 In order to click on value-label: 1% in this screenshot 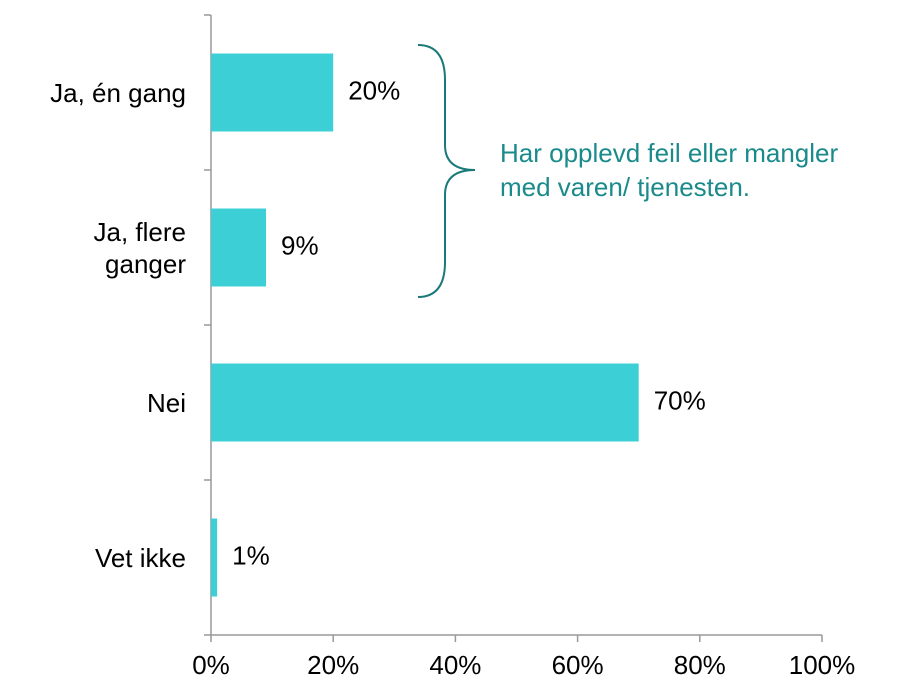, I will do `click(251, 555)`.